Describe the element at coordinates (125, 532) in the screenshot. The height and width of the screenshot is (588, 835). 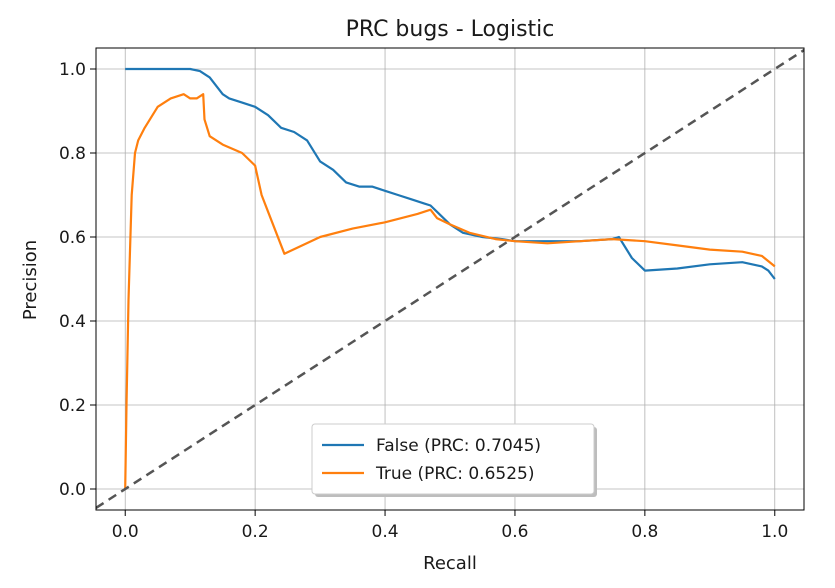
I see `x-tick-label: 0.0` at that location.